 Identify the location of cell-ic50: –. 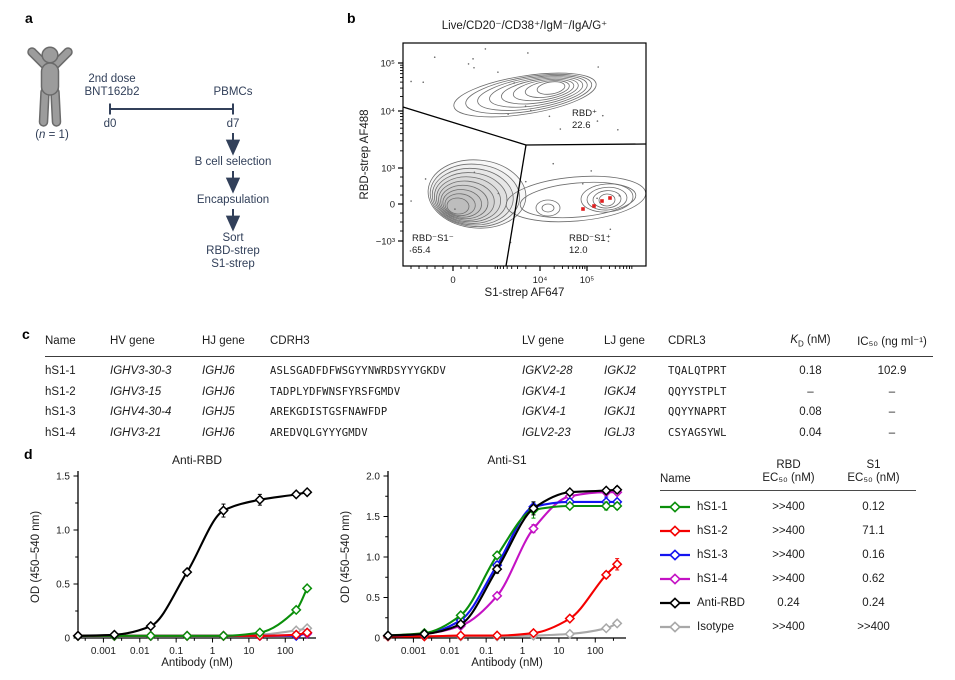
(892, 391).